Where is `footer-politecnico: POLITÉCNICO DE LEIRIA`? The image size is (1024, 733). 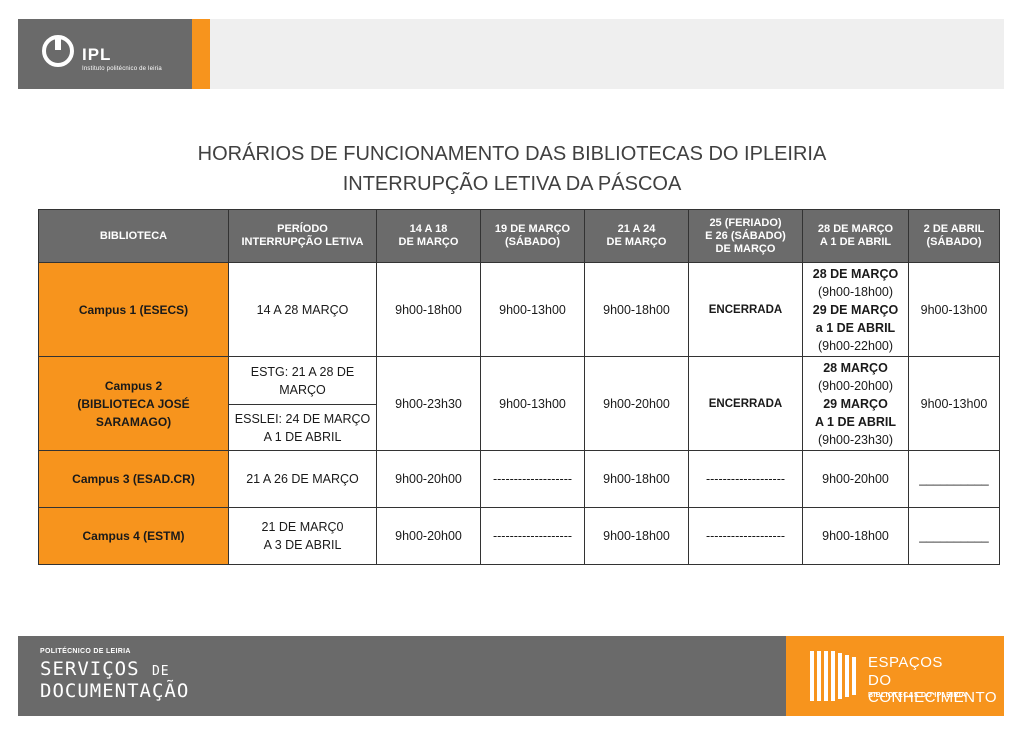
footer-politecnico: POLITÉCNICO DE LEIRIA is located at coordinates (85, 651).